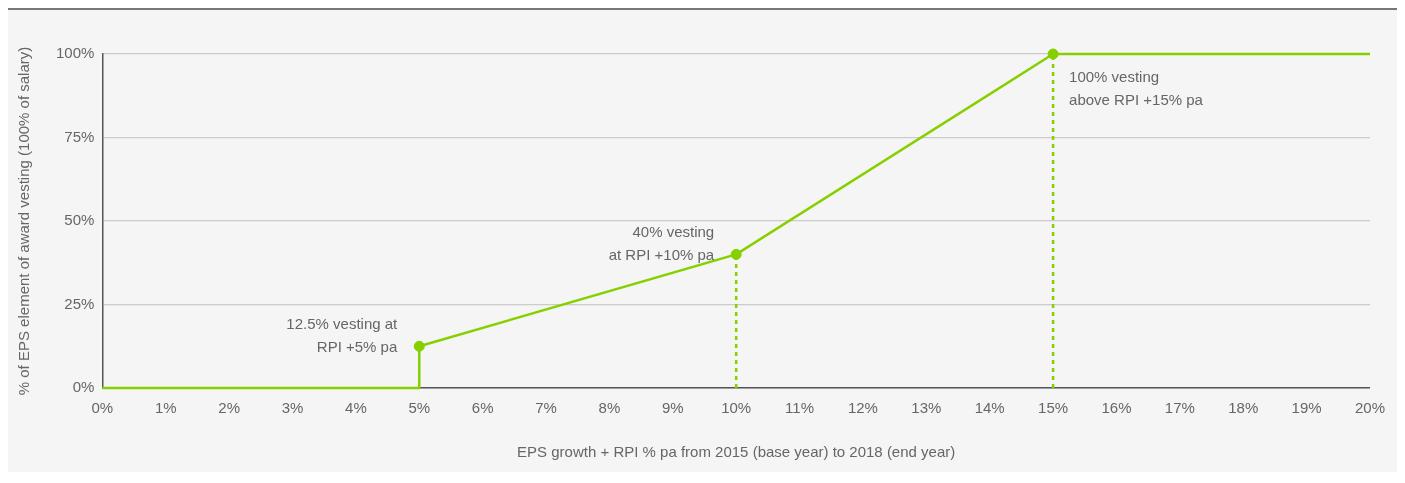 This screenshot has width=1405, height=483. I want to click on x-tick-label: 6%, so click(482, 408).